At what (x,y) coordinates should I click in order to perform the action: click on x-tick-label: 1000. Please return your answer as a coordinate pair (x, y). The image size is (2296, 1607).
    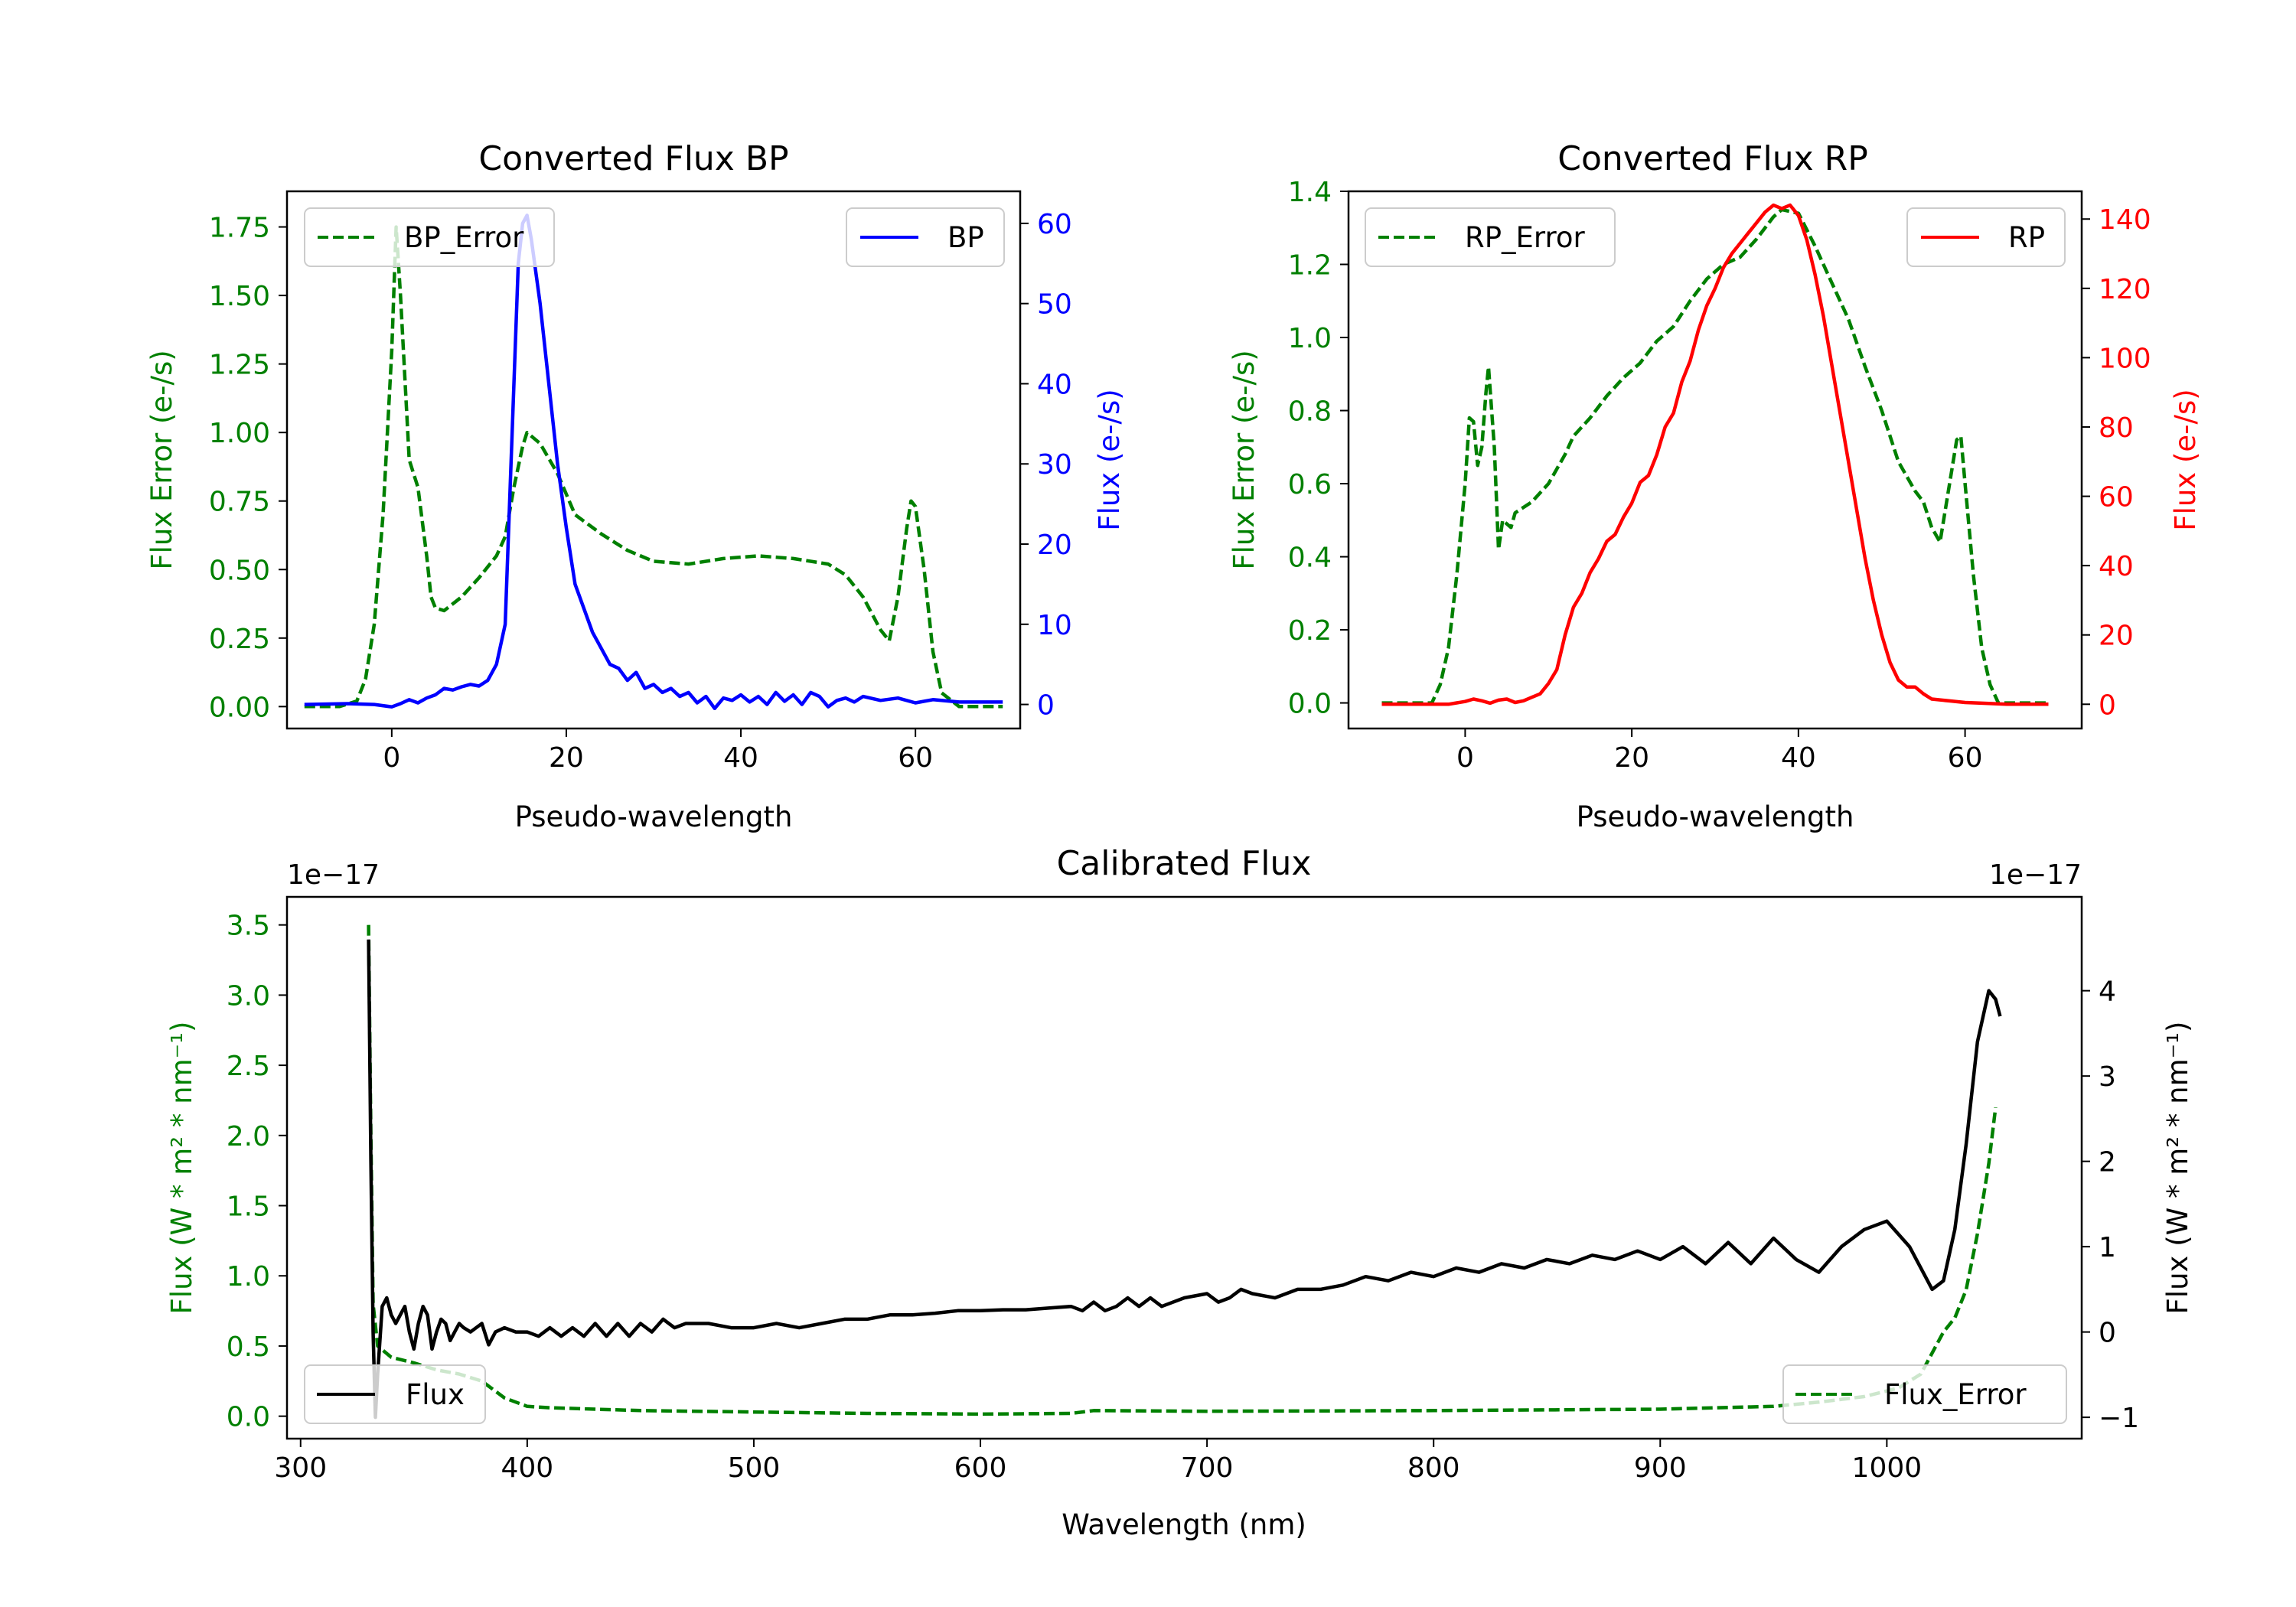
    Looking at the image, I should click on (1887, 1468).